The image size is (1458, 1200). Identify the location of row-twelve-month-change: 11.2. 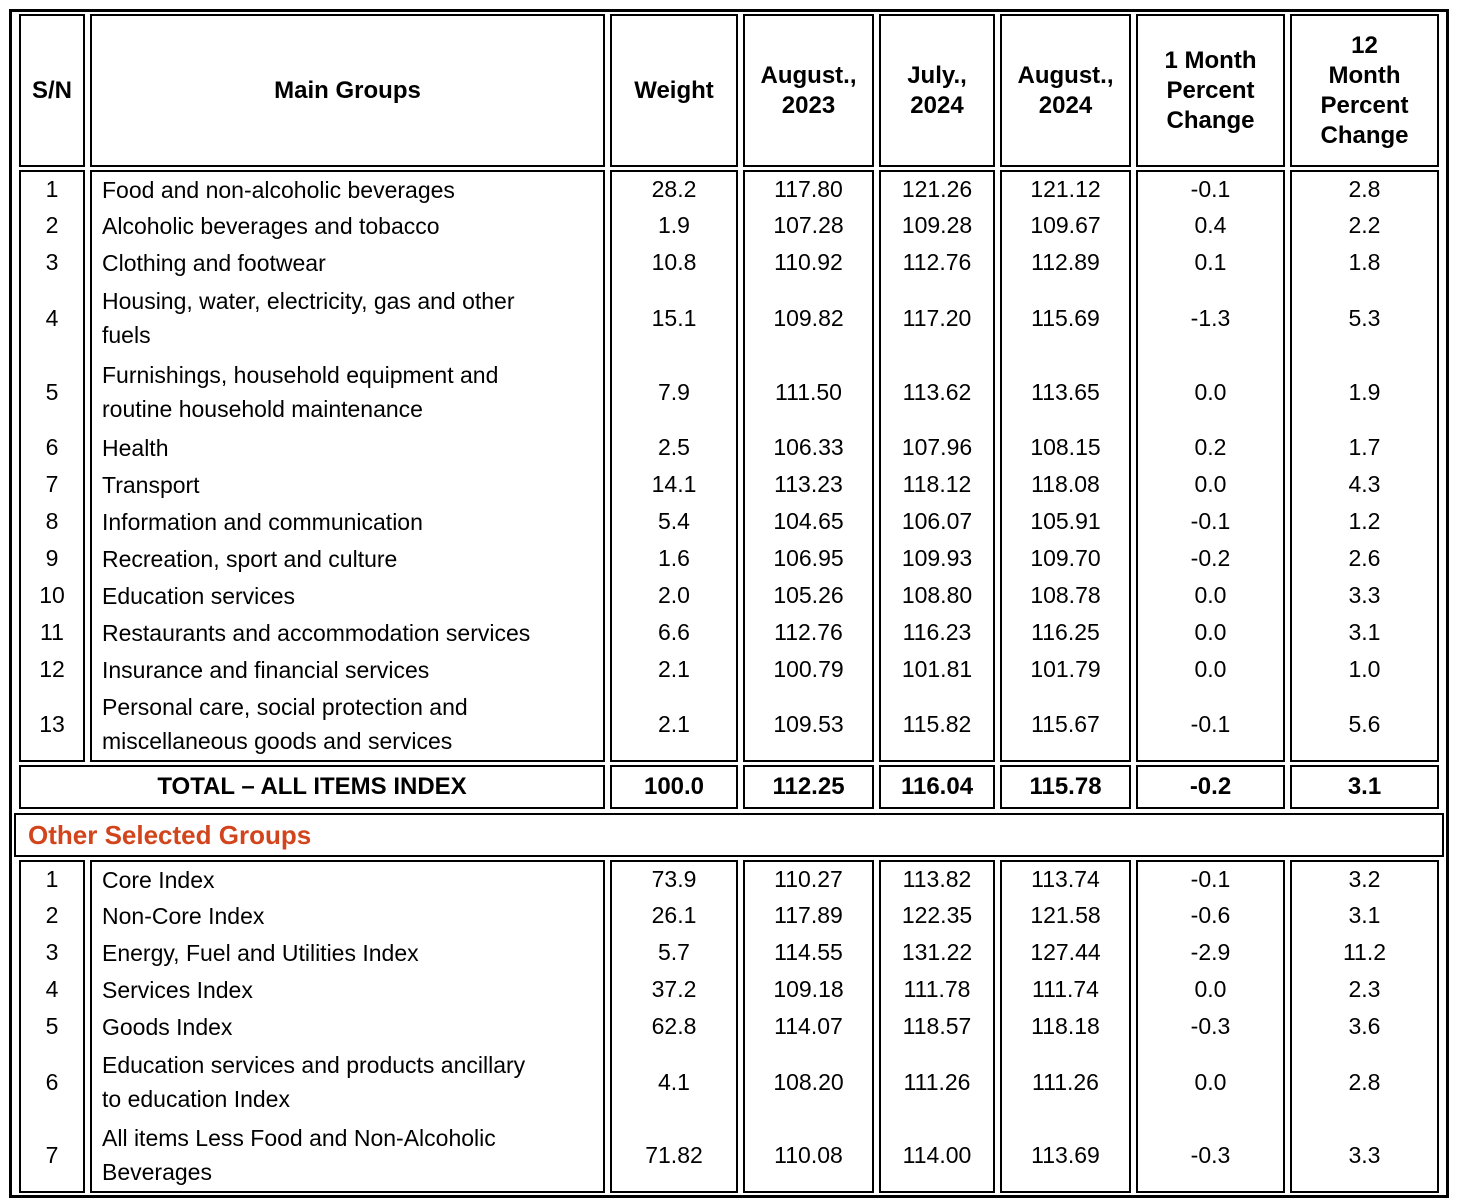
(1364, 952).